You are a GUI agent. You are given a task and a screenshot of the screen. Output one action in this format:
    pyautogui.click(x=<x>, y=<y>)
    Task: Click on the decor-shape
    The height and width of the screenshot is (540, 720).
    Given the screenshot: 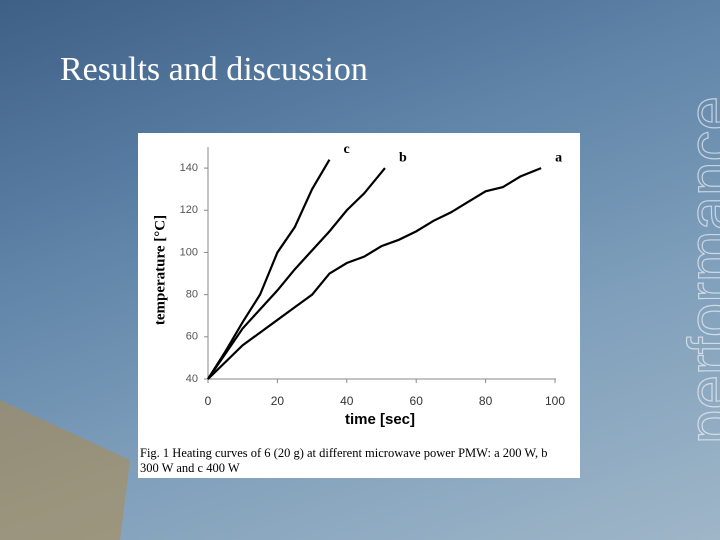 What is the action you would take?
    pyautogui.click(x=65, y=470)
    